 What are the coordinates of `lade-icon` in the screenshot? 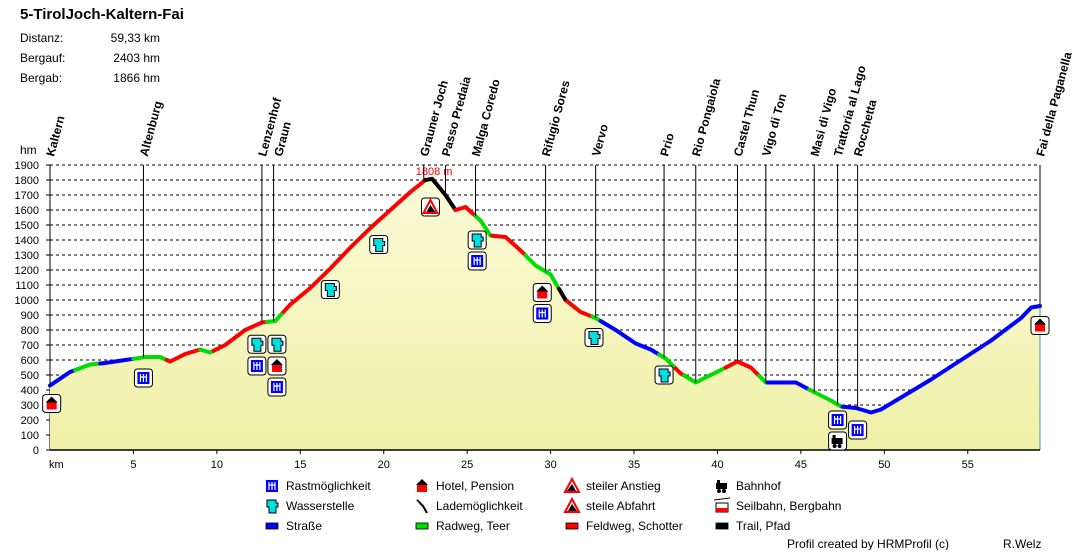 It's located at (421, 506).